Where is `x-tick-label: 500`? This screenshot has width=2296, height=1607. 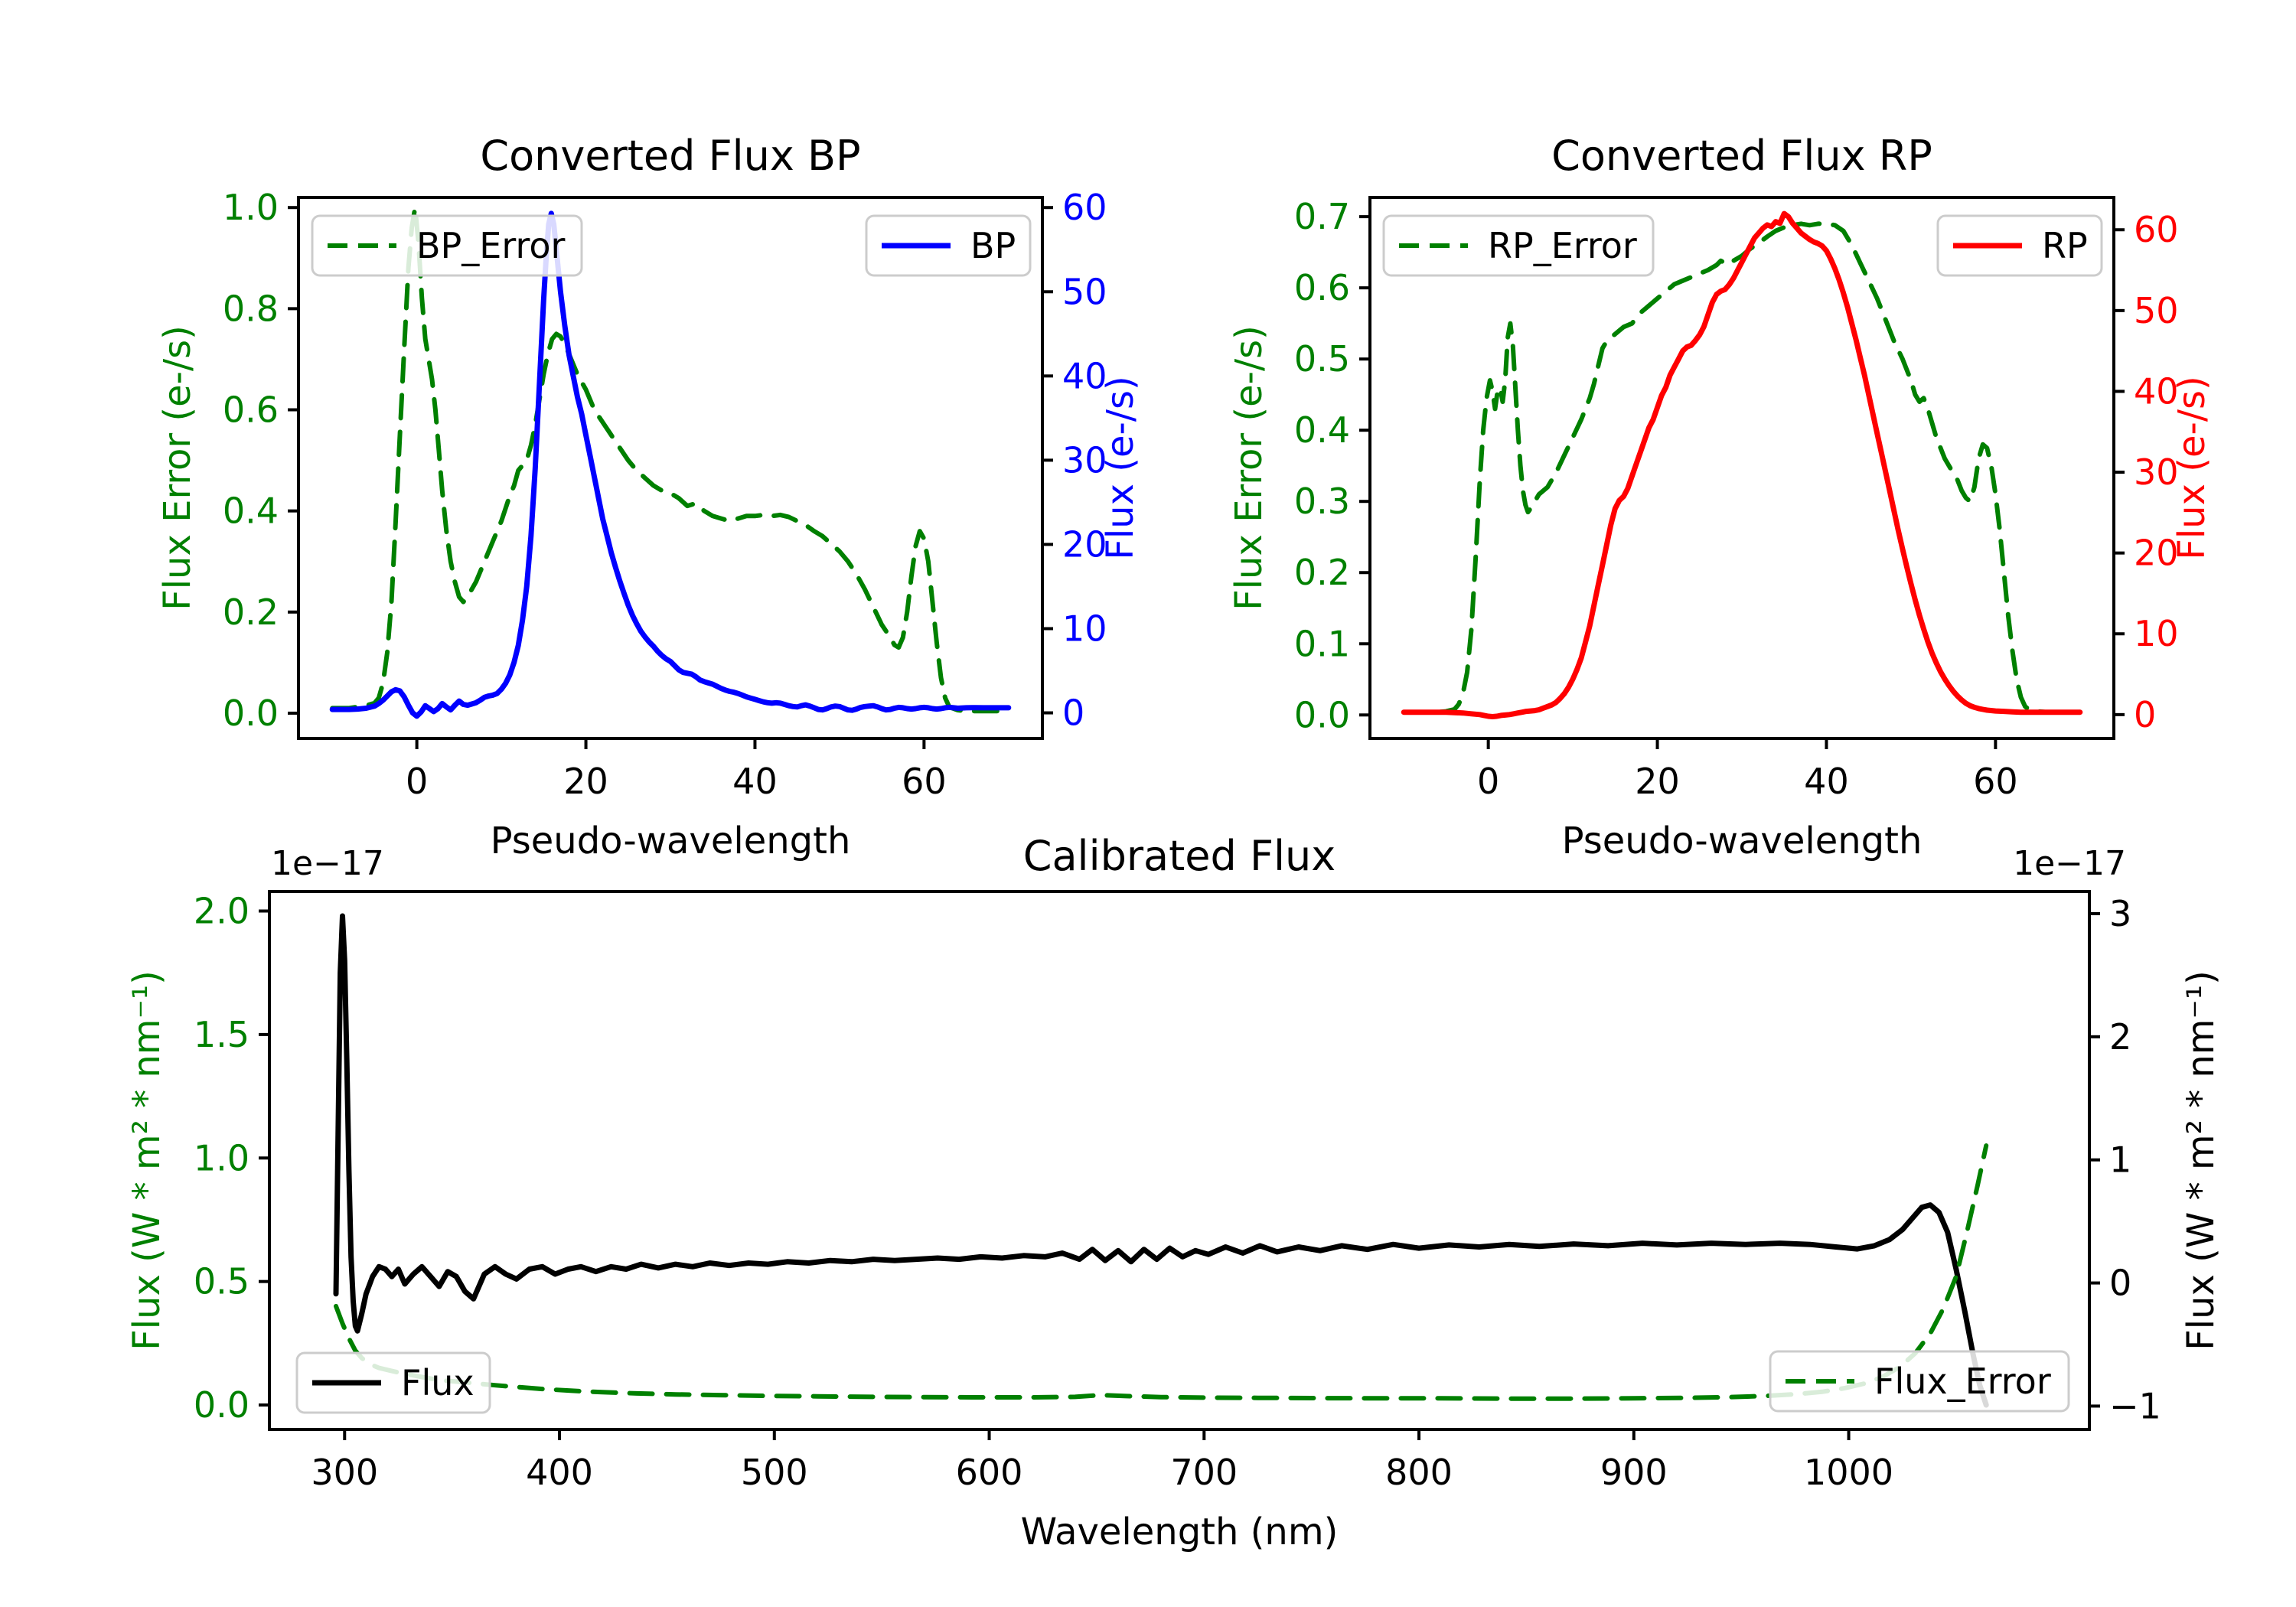 x-tick-label: 500 is located at coordinates (774, 1473).